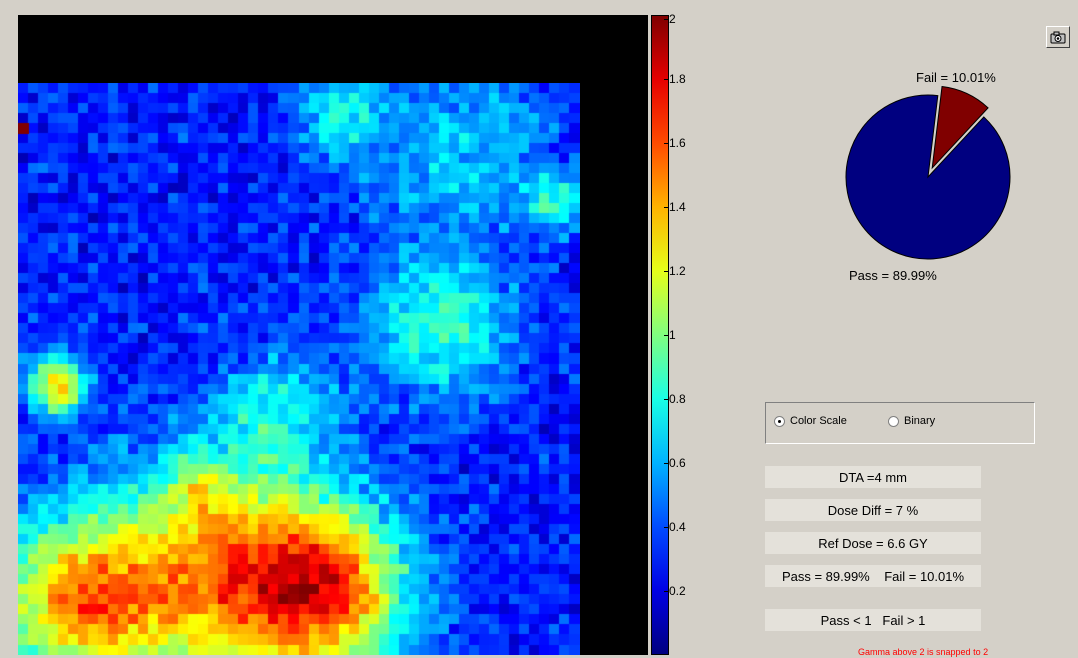 This screenshot has height=658, width=1078. I want to click on display-mode-group: Color Scale Binary, so click(900, 423).